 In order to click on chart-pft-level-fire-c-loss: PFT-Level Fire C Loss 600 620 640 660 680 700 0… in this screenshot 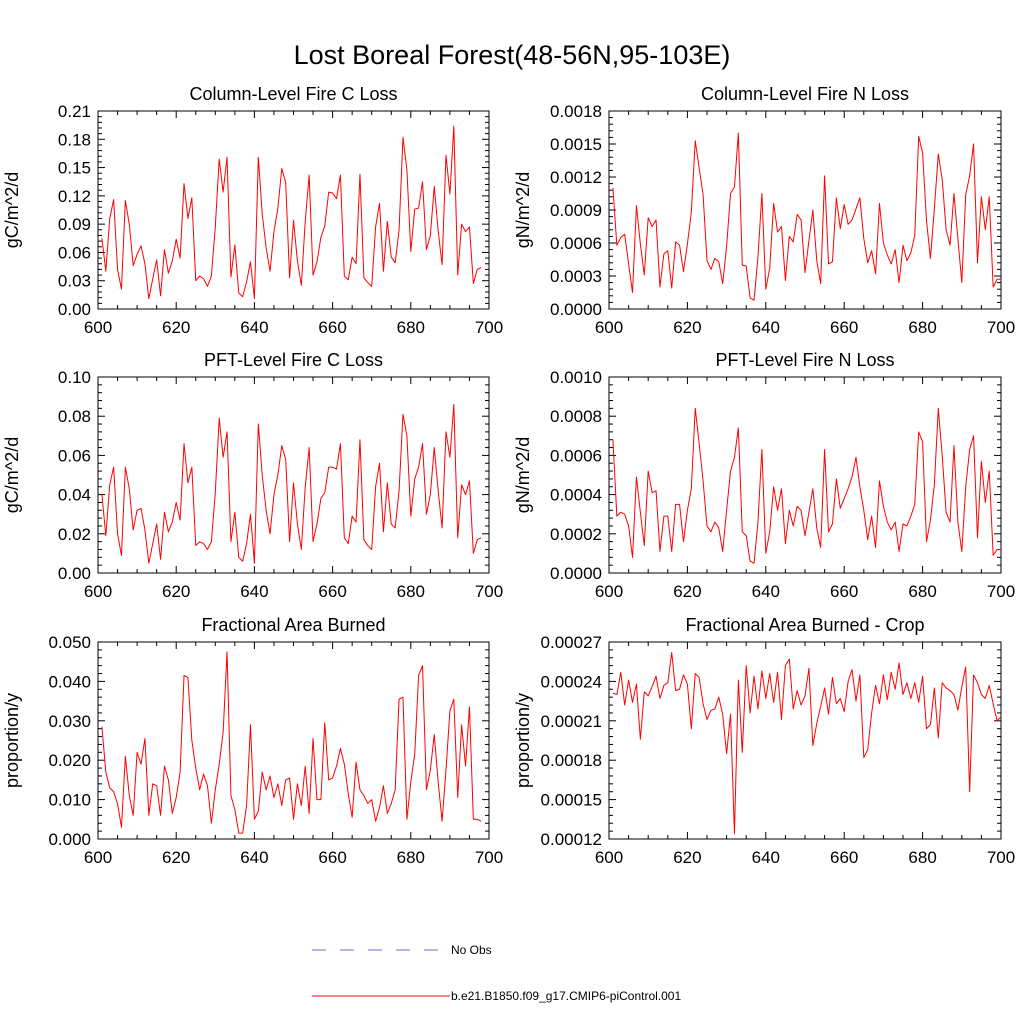, I will do `click(252, 475)`.